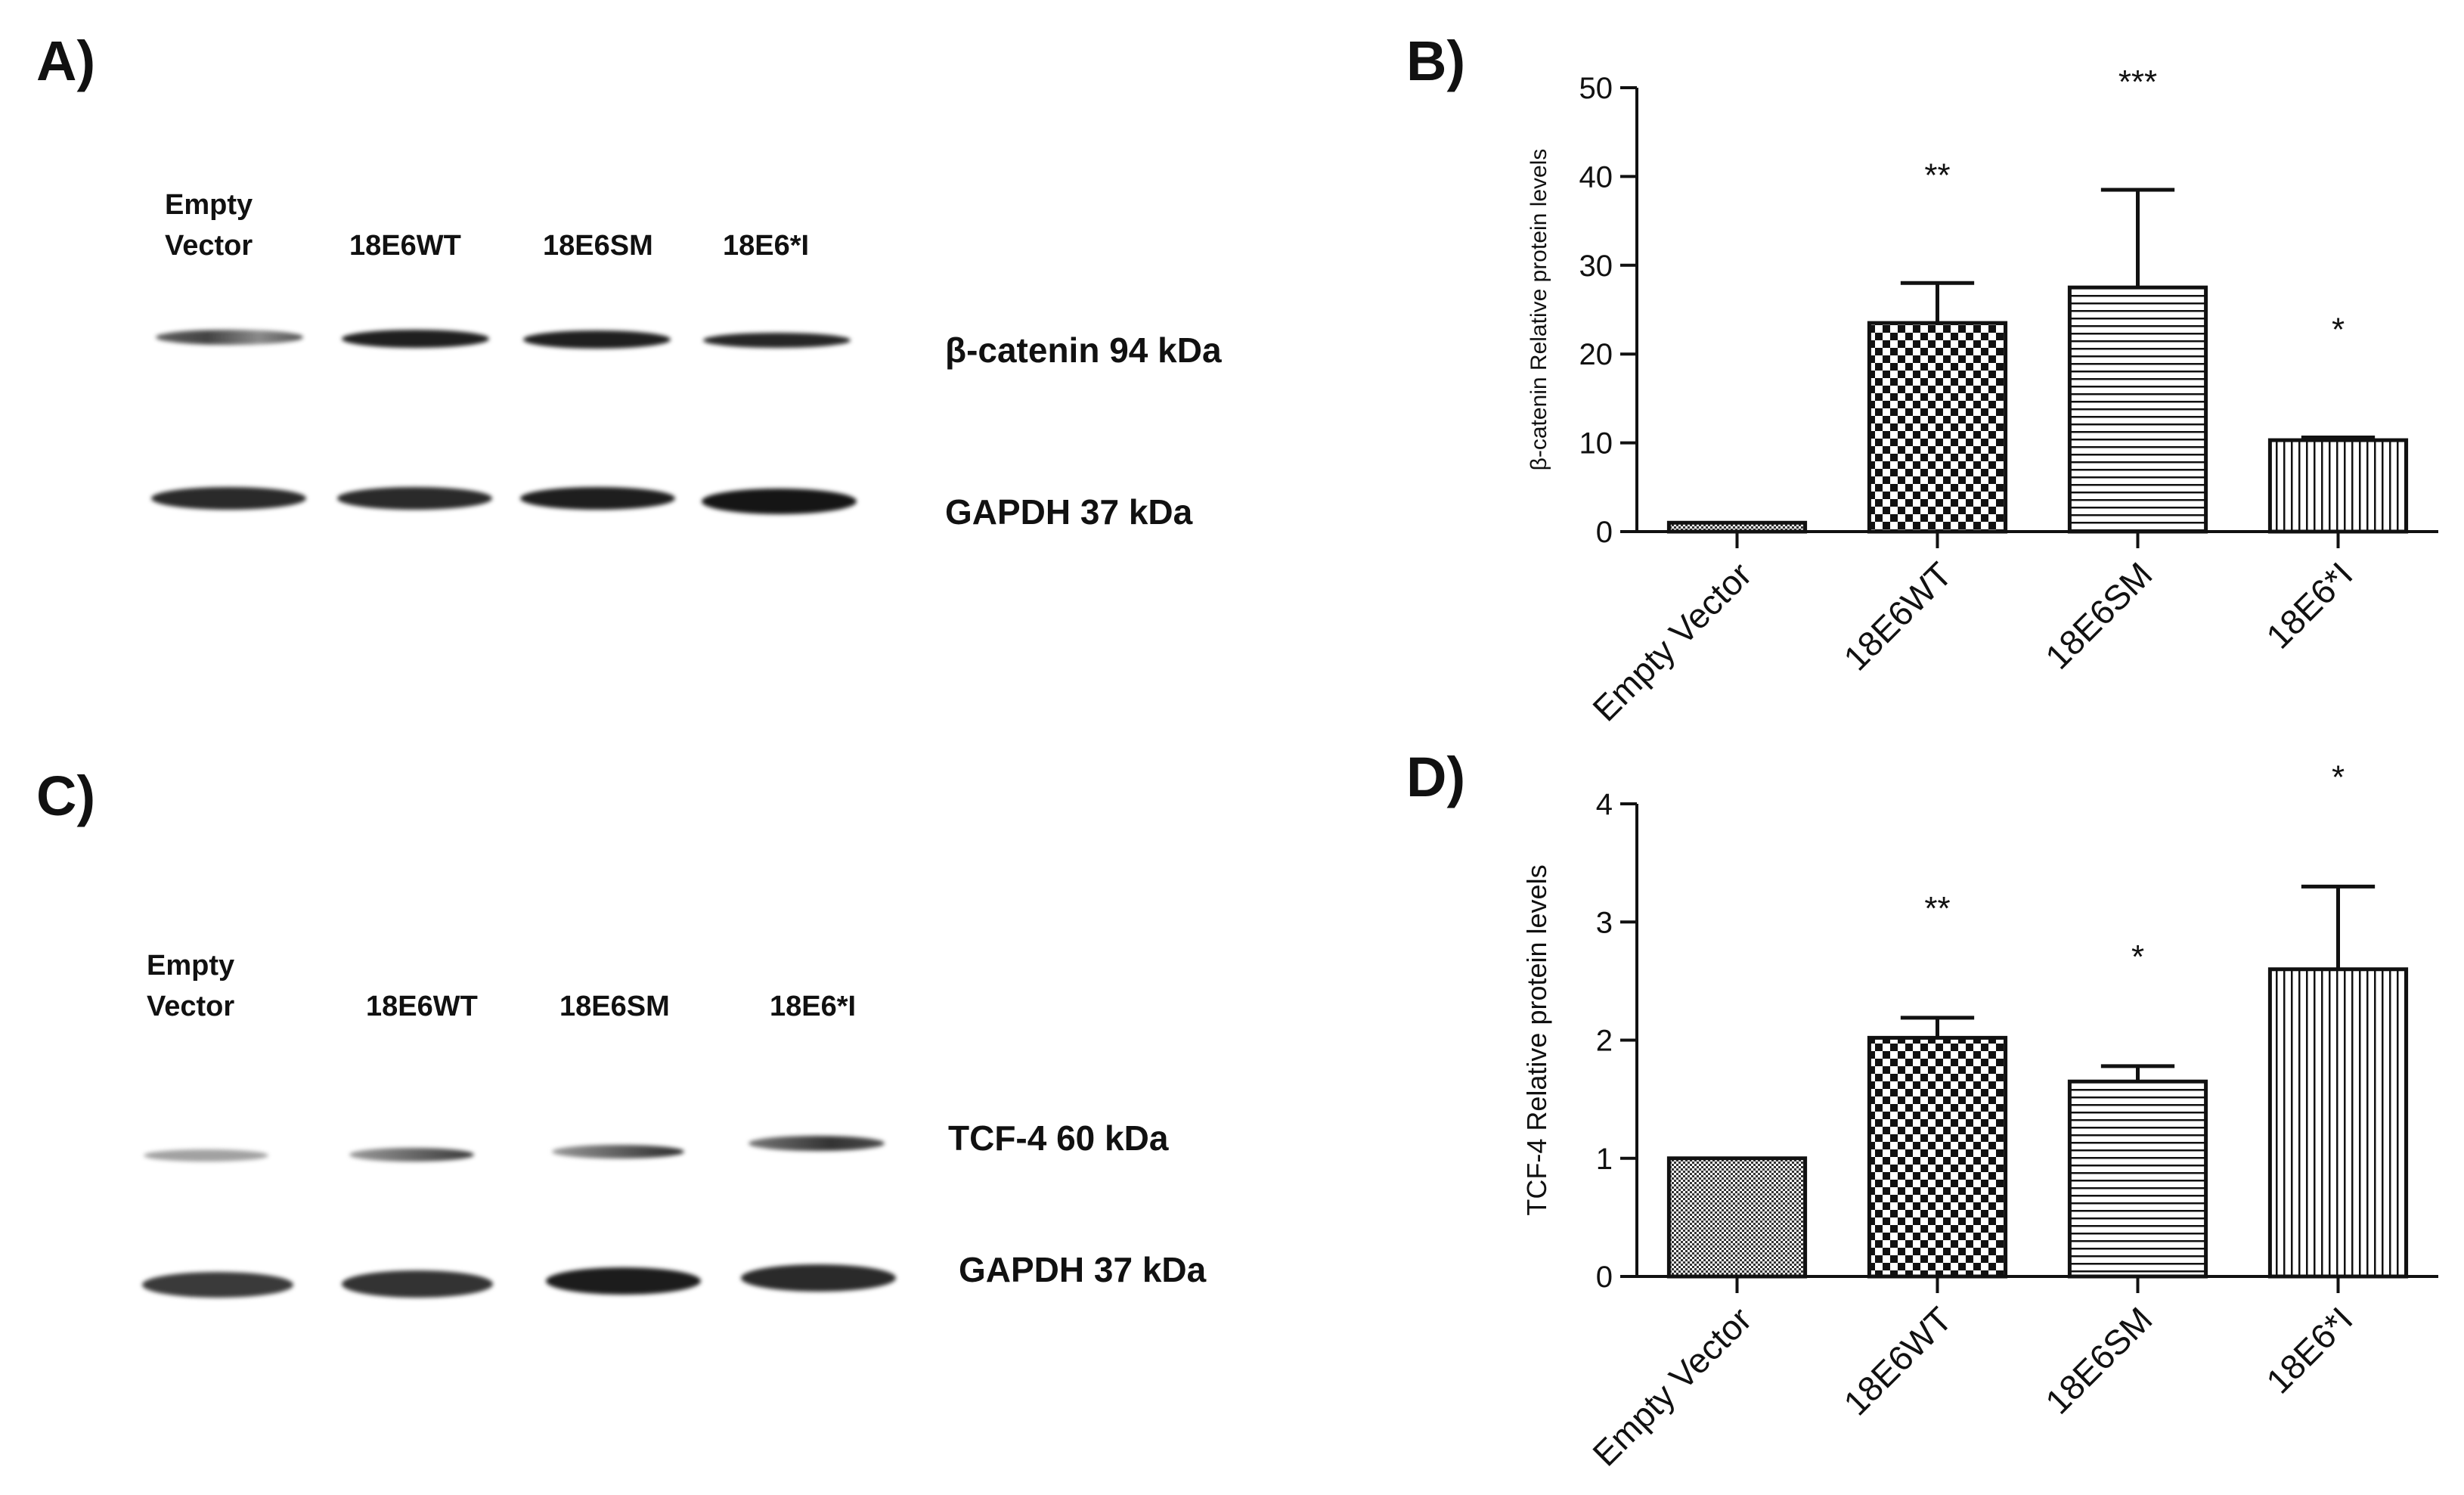  What do you see at coordinates (766, 246) in the screenshot?
I see `blot-a-lane-label: 18E6*I` at bounding box center [766, 246].